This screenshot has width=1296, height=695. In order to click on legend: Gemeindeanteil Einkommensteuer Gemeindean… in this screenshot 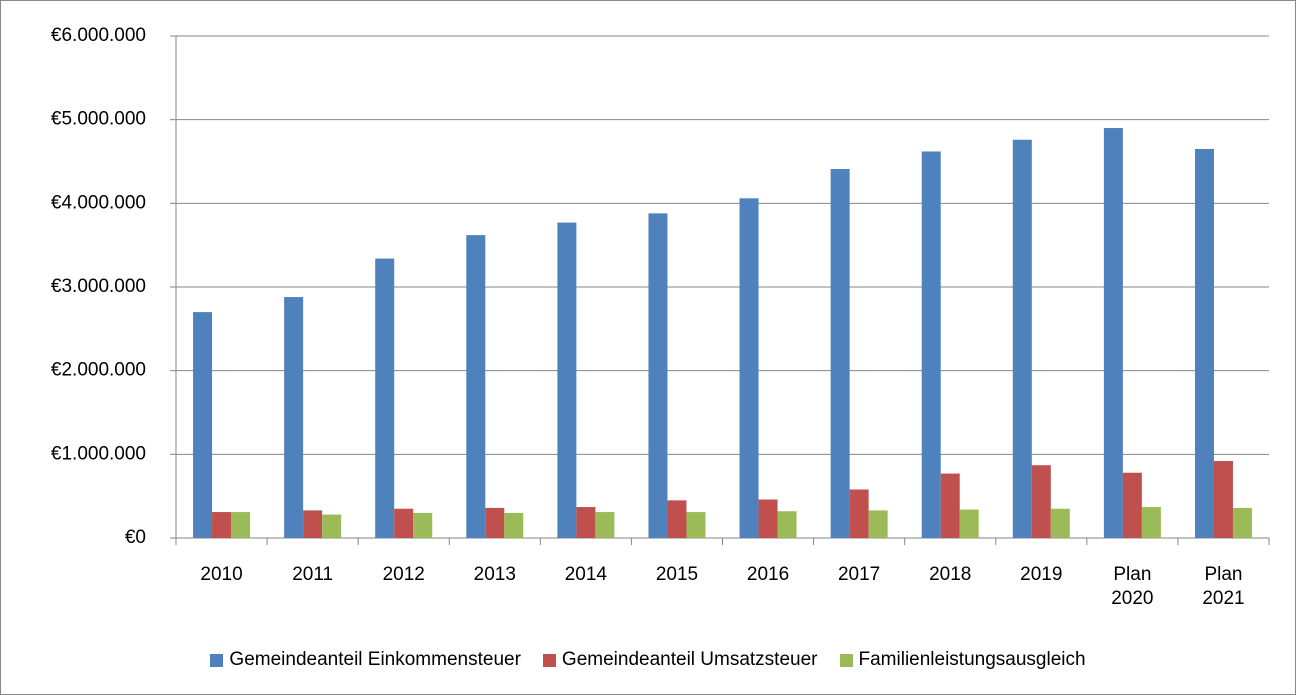, I will do `click(648, 660)`.